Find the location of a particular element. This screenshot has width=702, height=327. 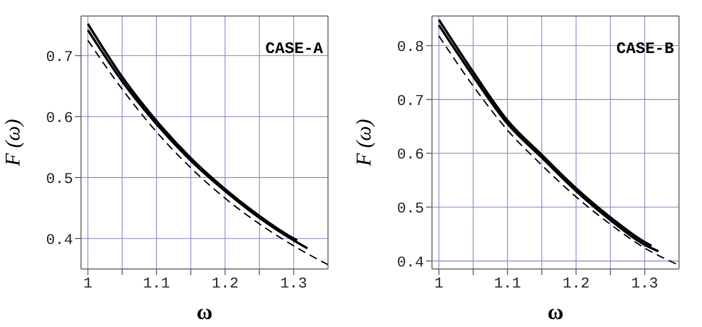

y-tick-label: 0.8 is located at coordinates (410, 47).